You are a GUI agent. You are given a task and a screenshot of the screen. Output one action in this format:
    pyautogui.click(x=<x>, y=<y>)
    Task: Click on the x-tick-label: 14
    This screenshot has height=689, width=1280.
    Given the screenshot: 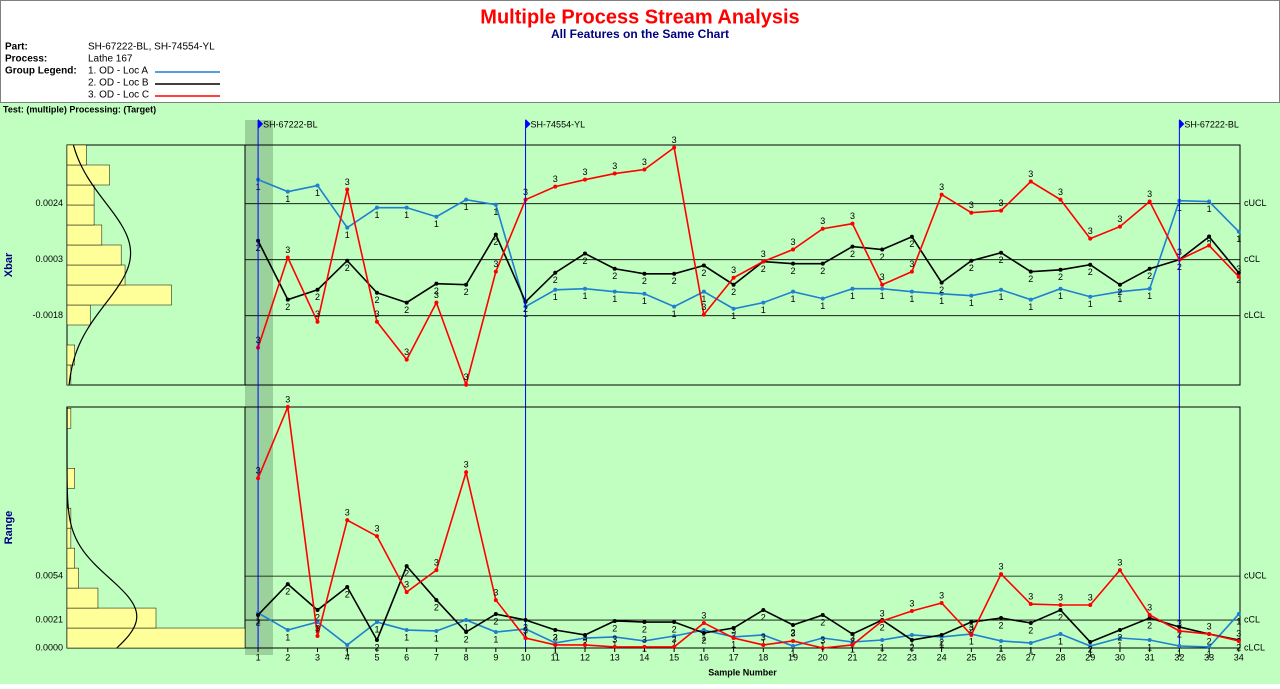 What is the action you would take?
    pyautogui.click(x=644, y=657)
    